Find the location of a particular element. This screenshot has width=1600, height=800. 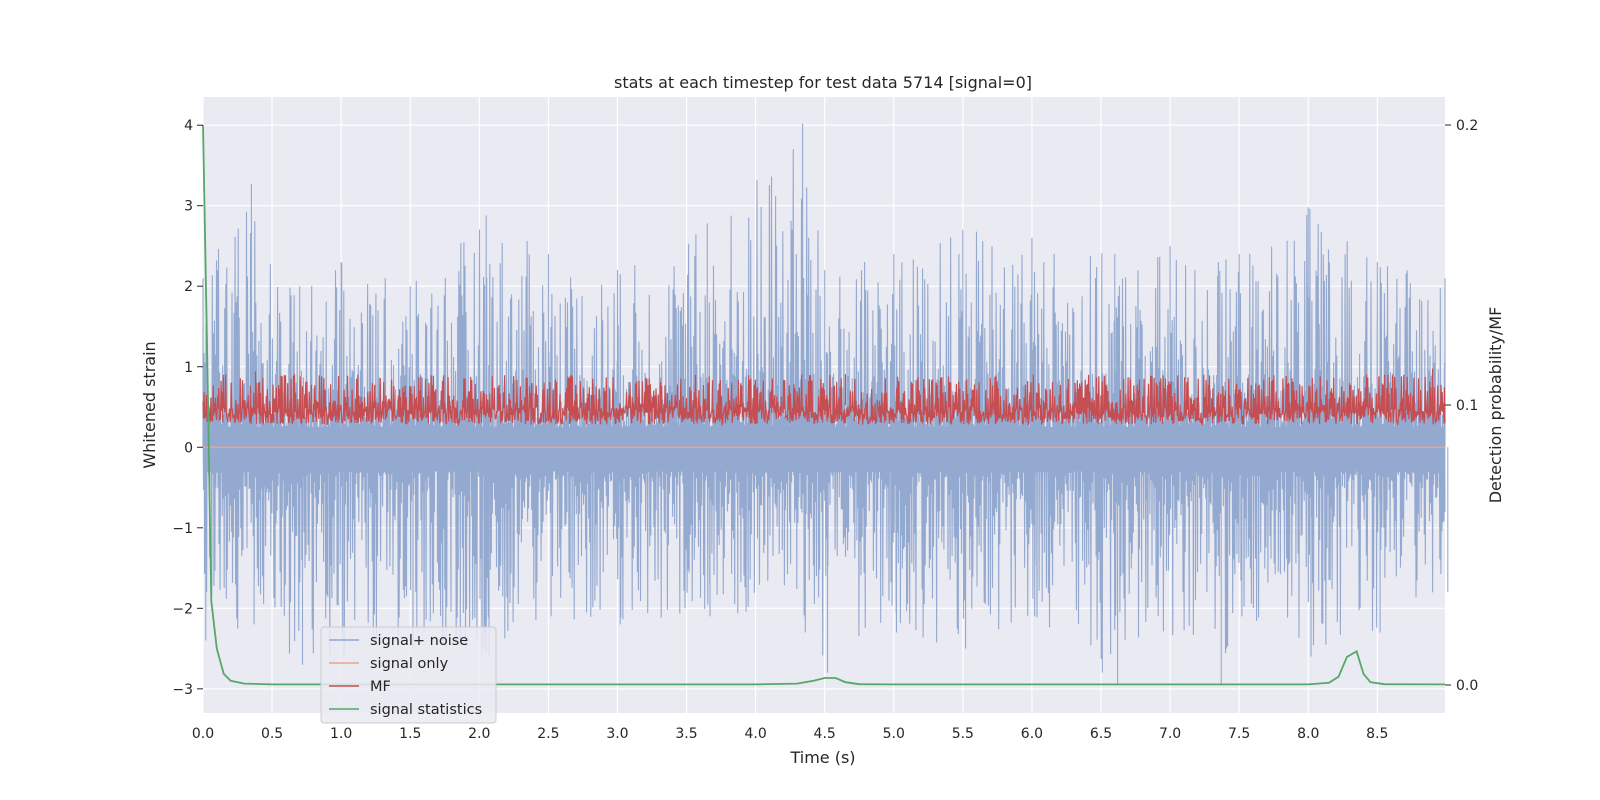

y-tick-label-left: 0 is located at coordinates (188, 448).